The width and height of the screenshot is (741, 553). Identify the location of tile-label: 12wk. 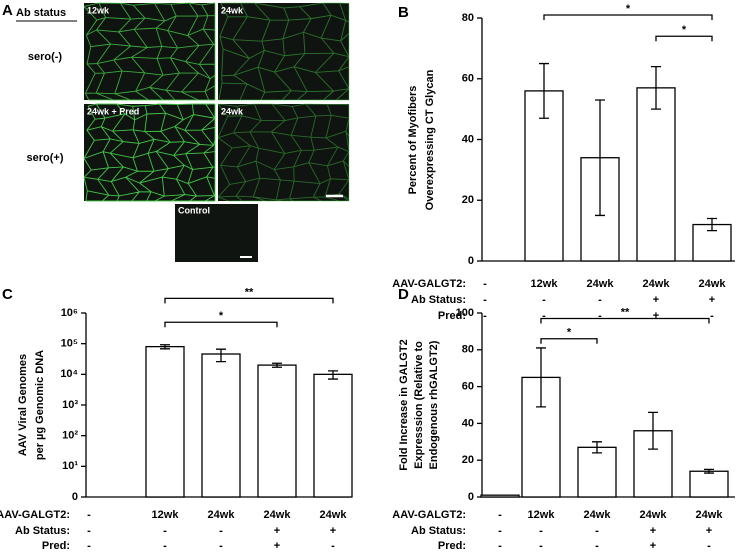
(98, 10).